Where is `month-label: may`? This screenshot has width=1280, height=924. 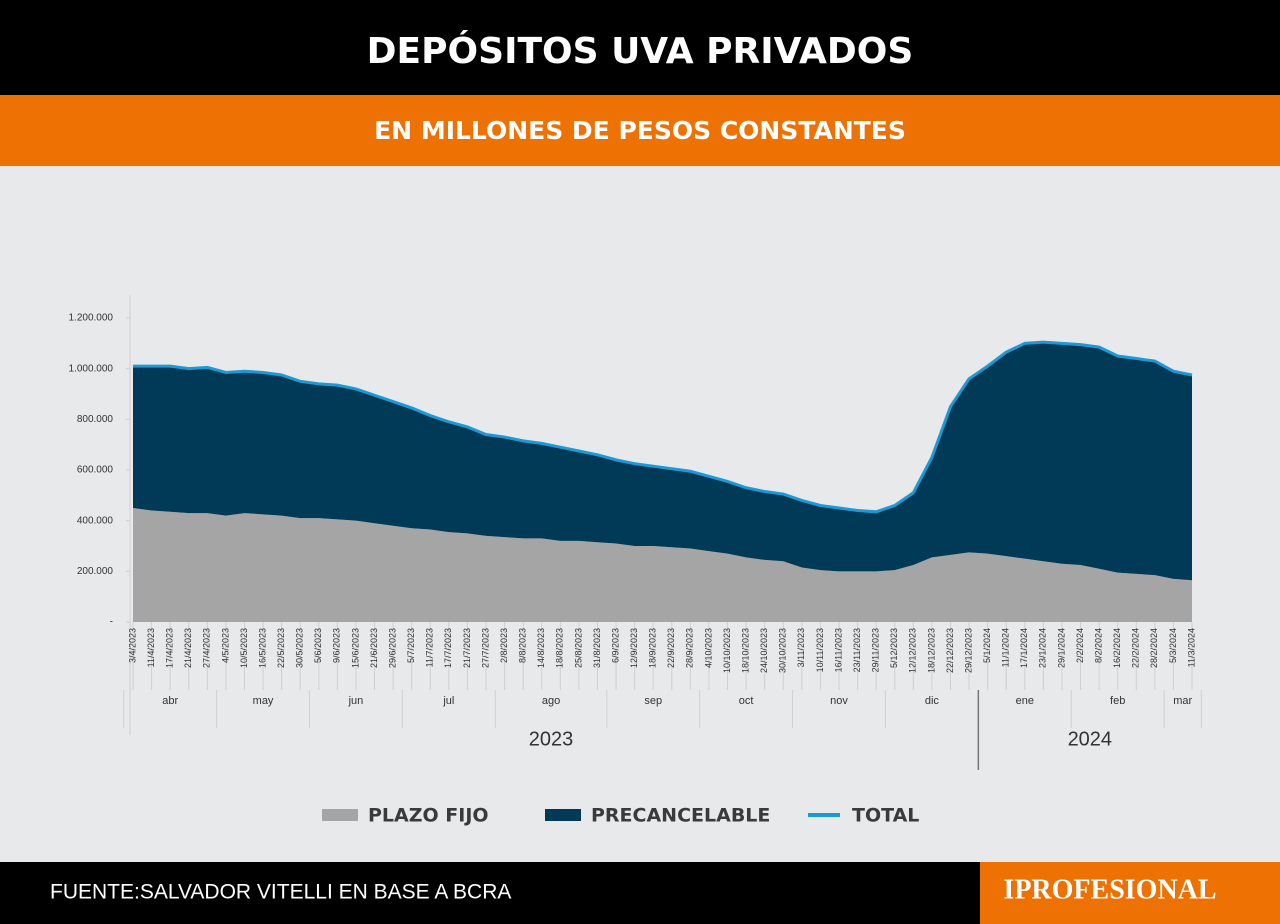 month-label: may is located at coordinates (263, 701).